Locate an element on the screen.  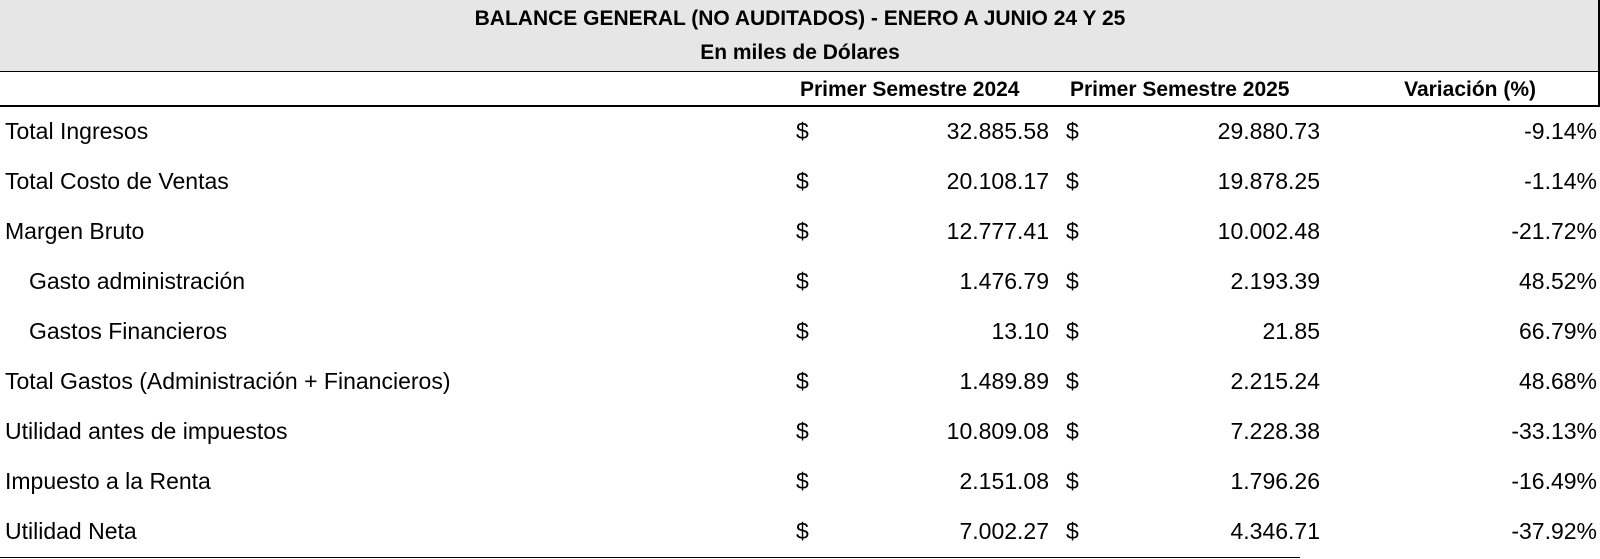
value-variation: 48.52% is located at coordinates (1557, 281).